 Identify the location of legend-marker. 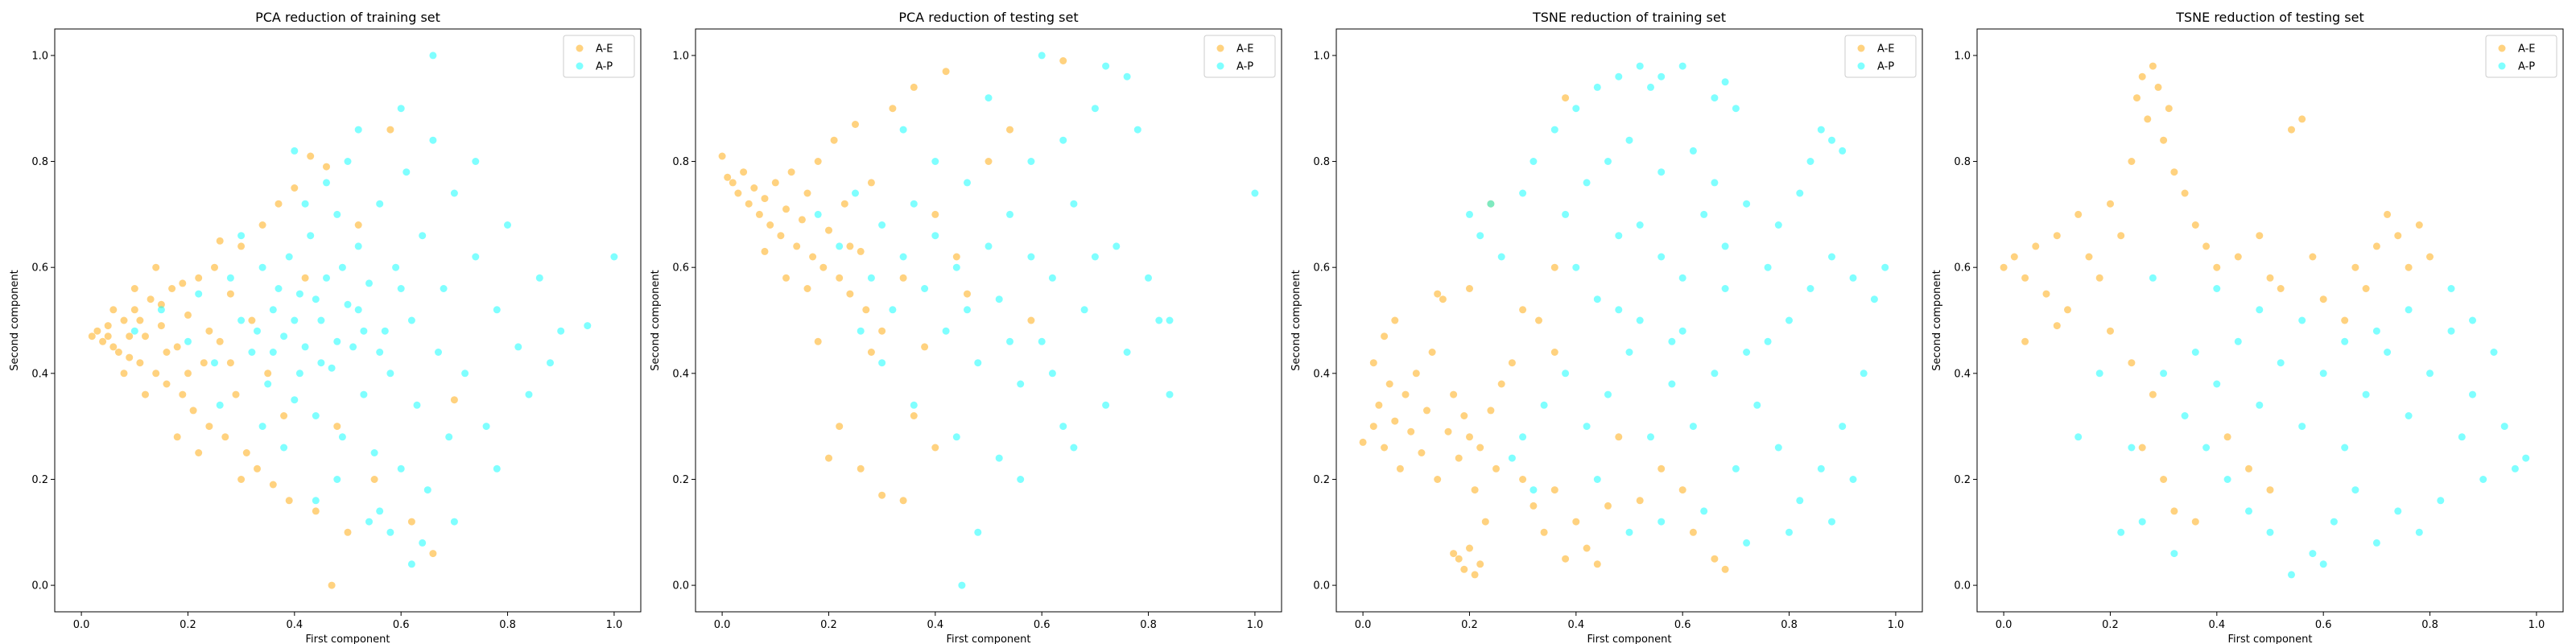
(2502, 48).